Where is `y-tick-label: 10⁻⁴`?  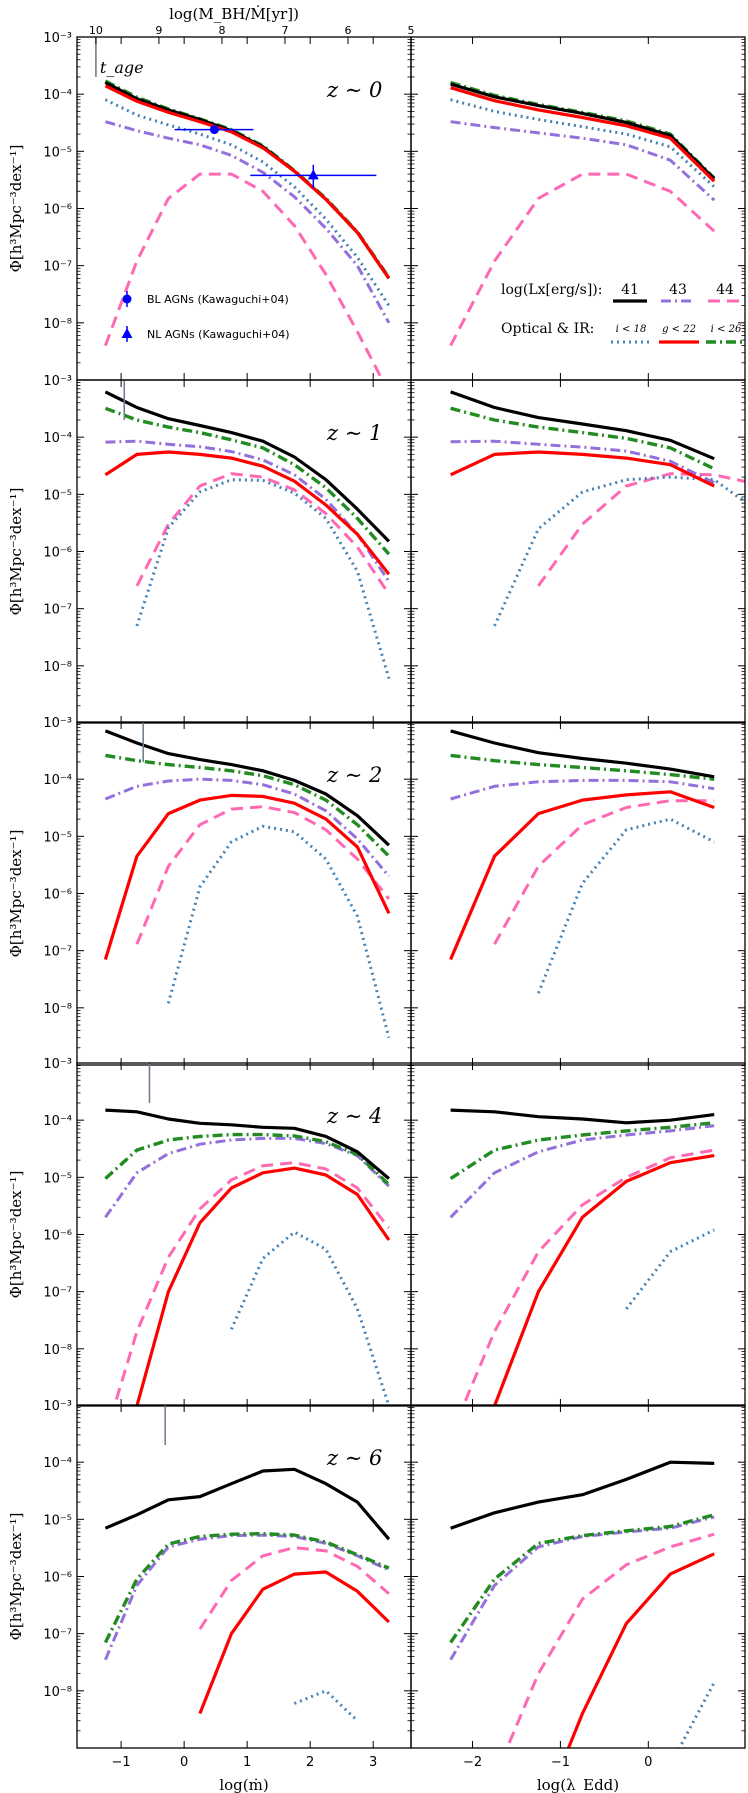
y-tick-label: 10⁻⁴ is located at coordinates (57, 1463).